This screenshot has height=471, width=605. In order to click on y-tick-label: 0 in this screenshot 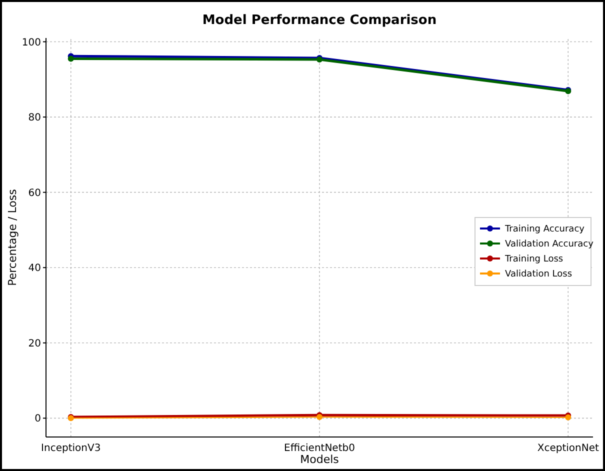, I will do `click(37, 419)`.